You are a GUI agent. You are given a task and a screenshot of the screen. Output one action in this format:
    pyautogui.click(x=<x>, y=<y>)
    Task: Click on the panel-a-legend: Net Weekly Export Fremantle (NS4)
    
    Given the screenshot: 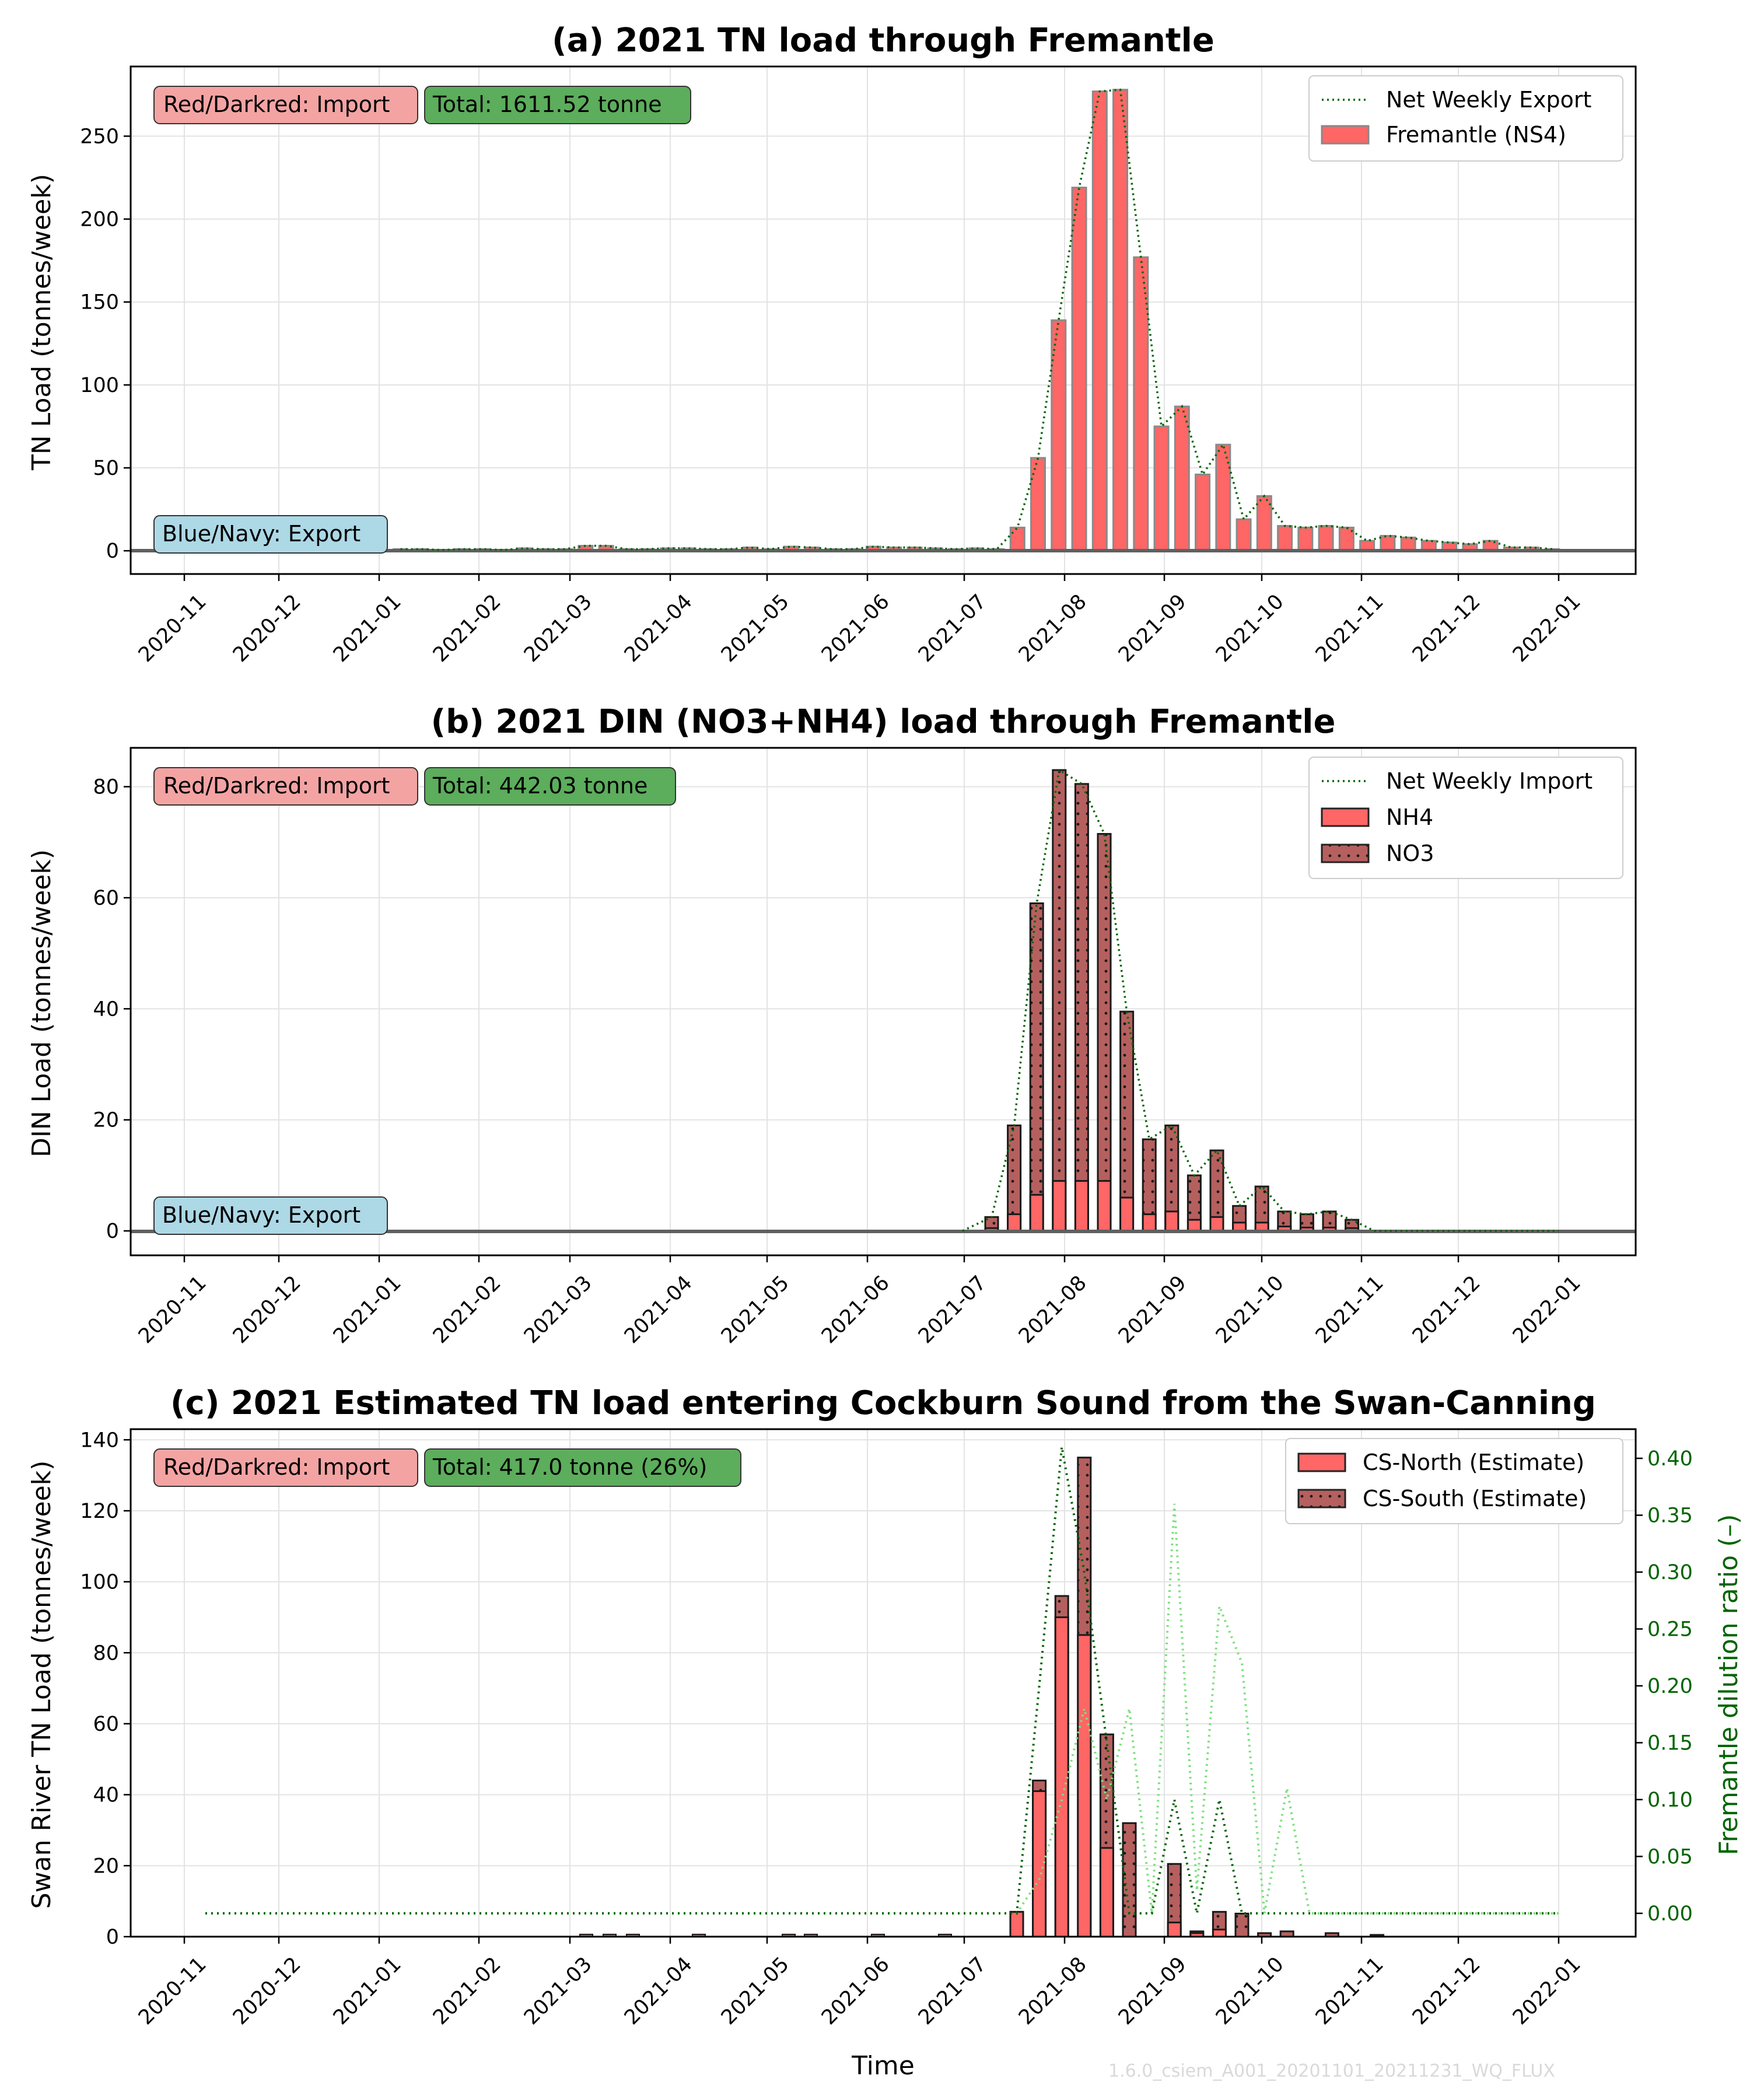 What is the action you would take?
    pyautogui.click(x=1465, y=118)
    